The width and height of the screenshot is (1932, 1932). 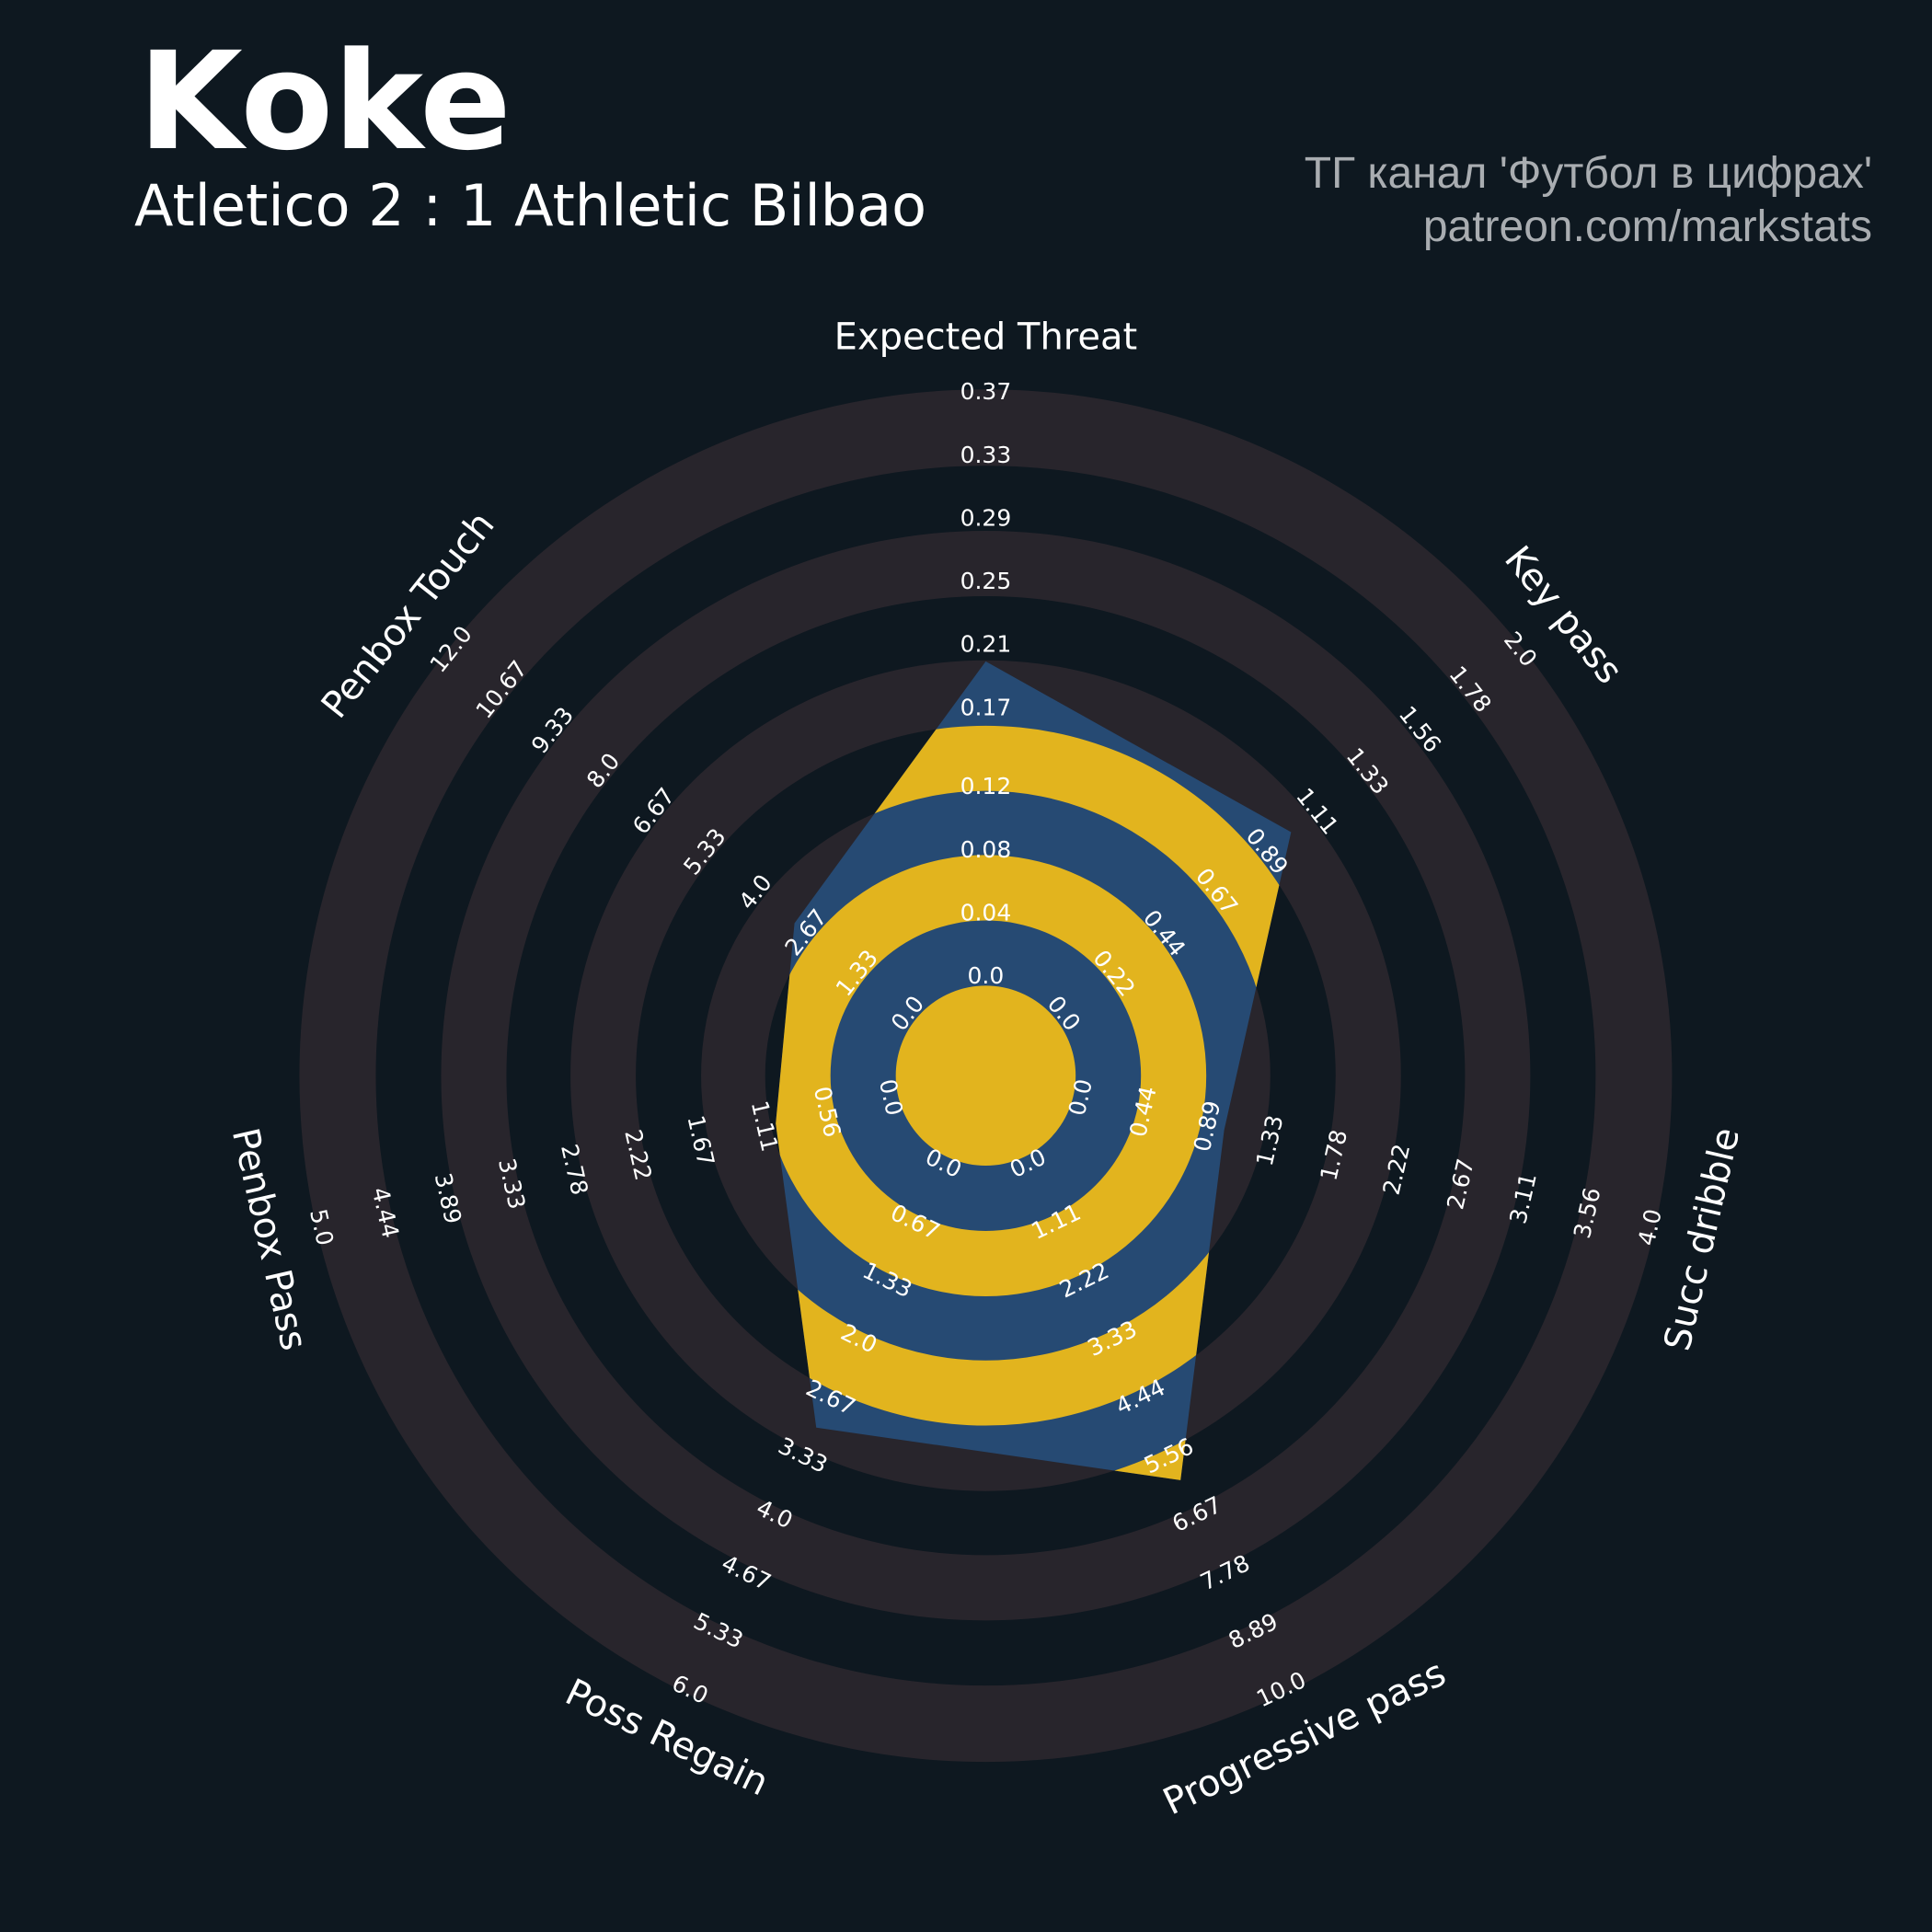 I want to click on radar-rings, so click(x=1034, y=1070).